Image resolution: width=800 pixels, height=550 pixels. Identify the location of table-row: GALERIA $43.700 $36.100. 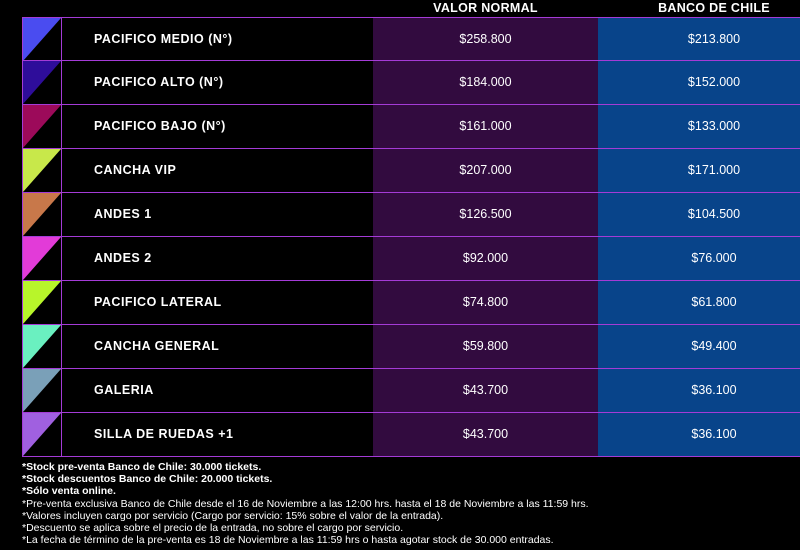
(411, 391).